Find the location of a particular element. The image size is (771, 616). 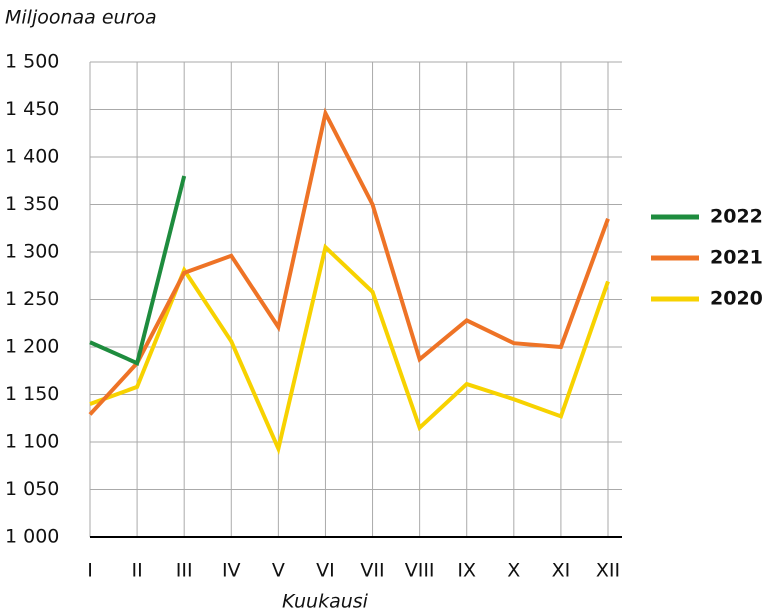

y-tick-label: 1 000 is located at coordinates (32, 537).